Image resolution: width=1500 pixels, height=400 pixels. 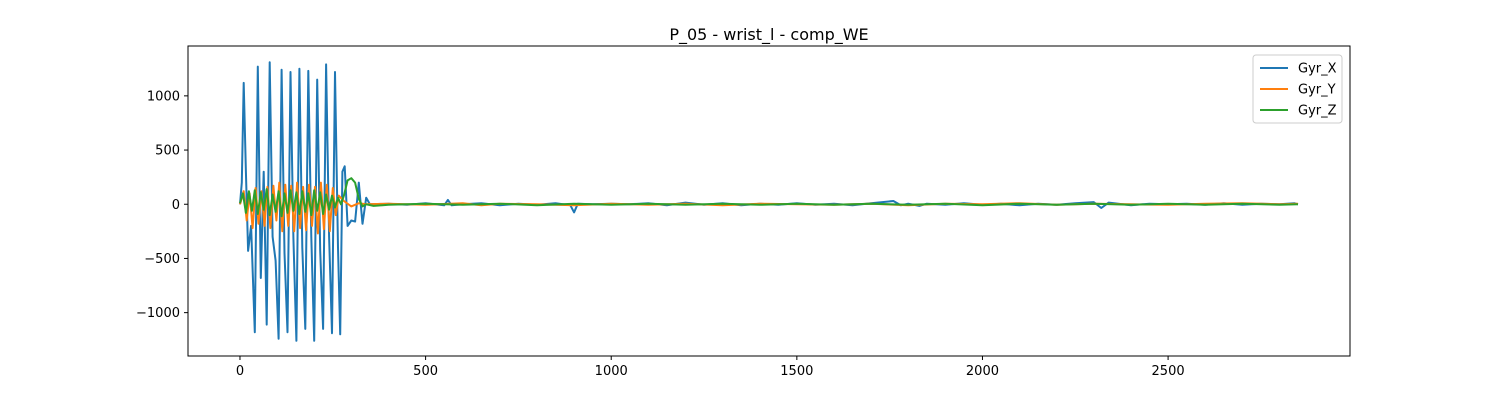 What do you see at coordinates (796, 371) in the screenshot?
I see `x-tick-label: 1500` at bounding box center [796, 371].